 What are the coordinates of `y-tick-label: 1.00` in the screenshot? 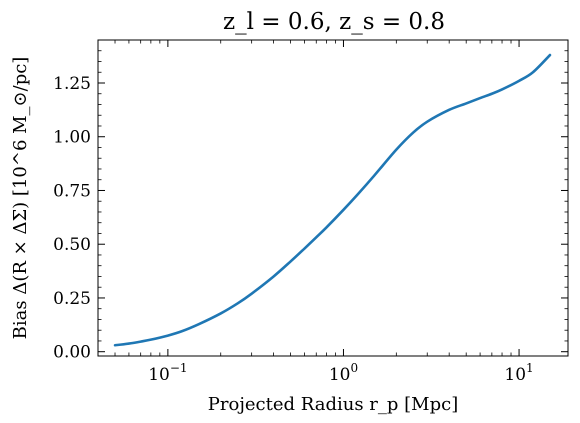 It's located at (72, 138).